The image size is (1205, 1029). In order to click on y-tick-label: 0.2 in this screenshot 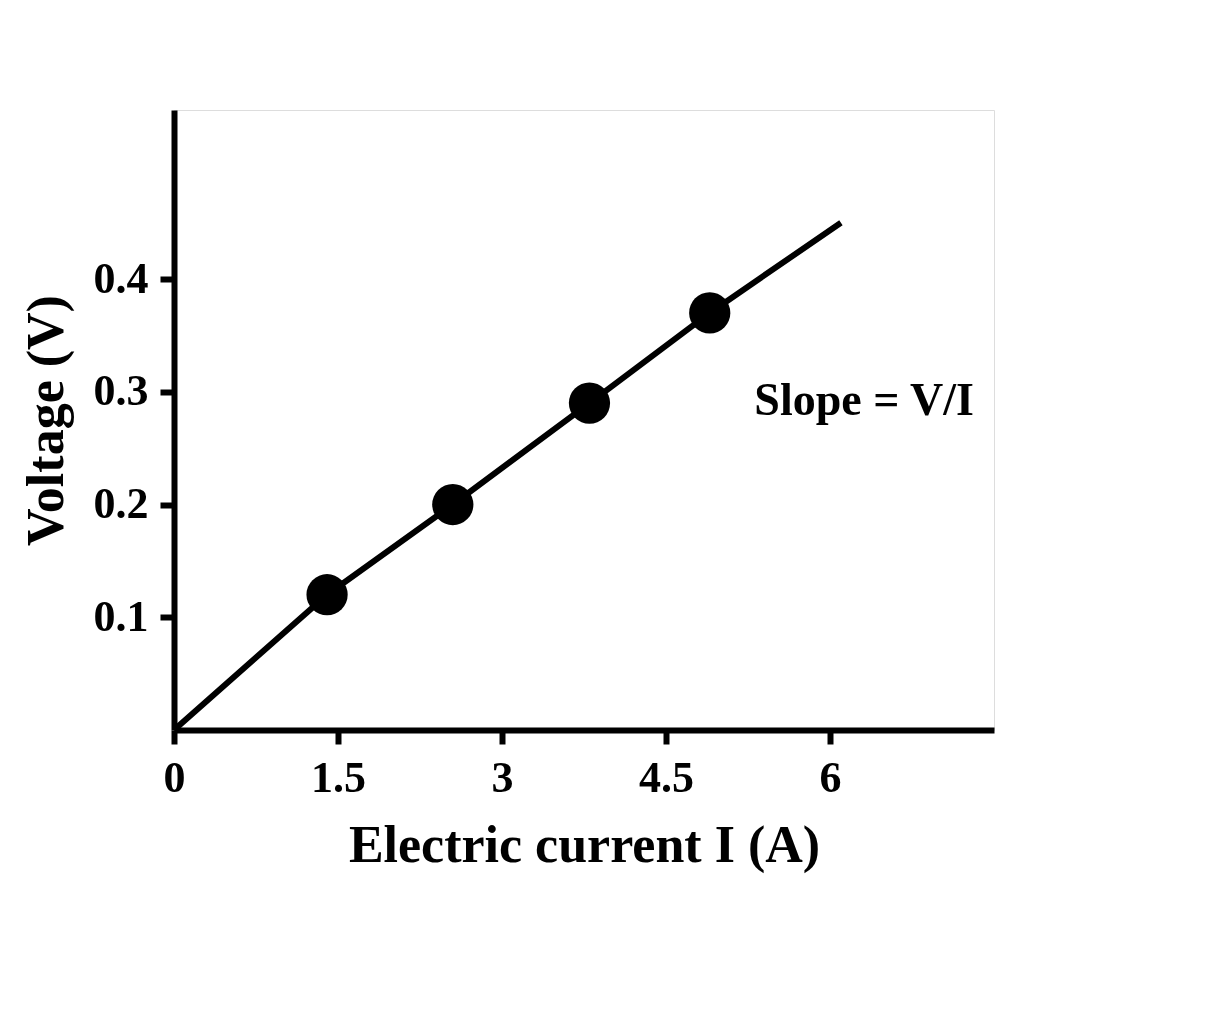, I will do `click(121, 504)`.